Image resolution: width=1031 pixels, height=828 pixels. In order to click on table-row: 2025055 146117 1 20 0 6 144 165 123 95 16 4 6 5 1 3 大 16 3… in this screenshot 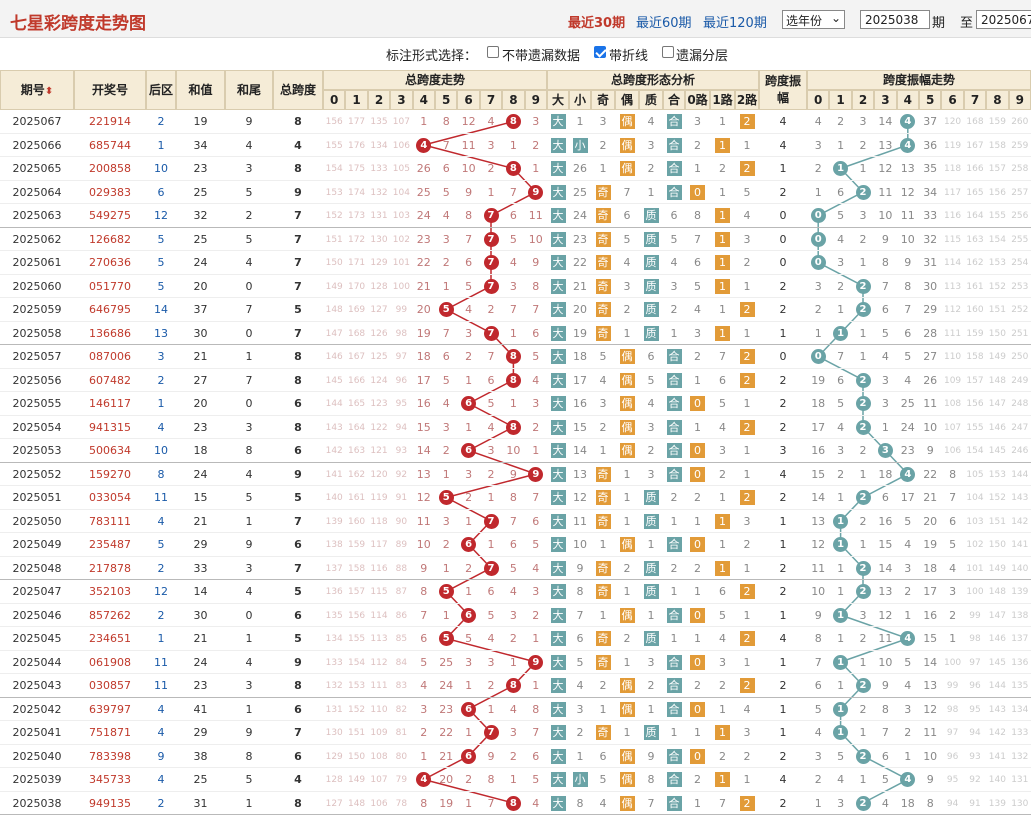, I will do `click(515, 404)`.